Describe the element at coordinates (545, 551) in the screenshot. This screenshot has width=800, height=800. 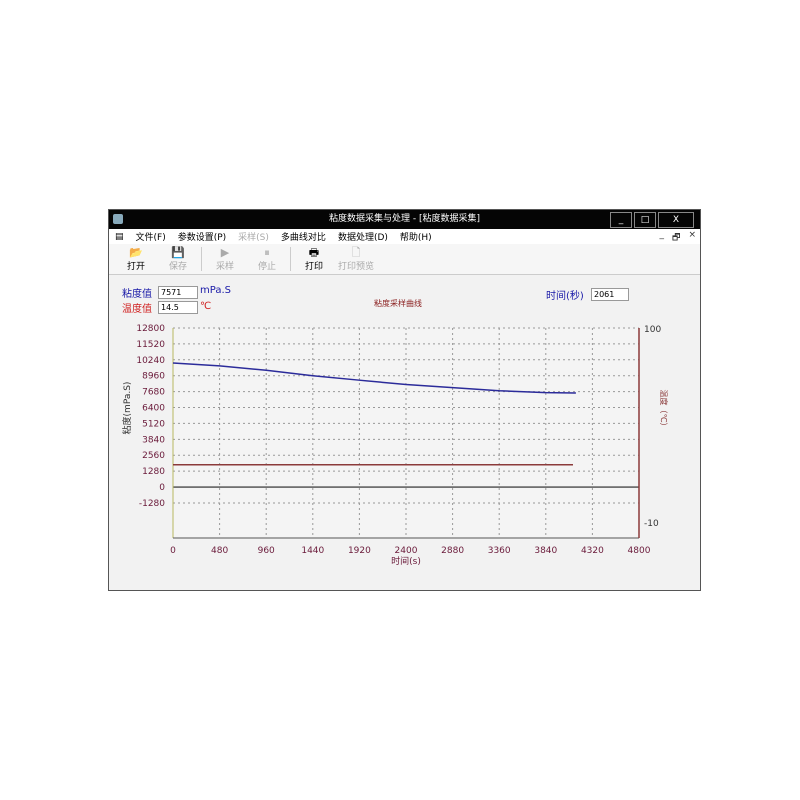
I see `x-tick-label: 3840` at that location.